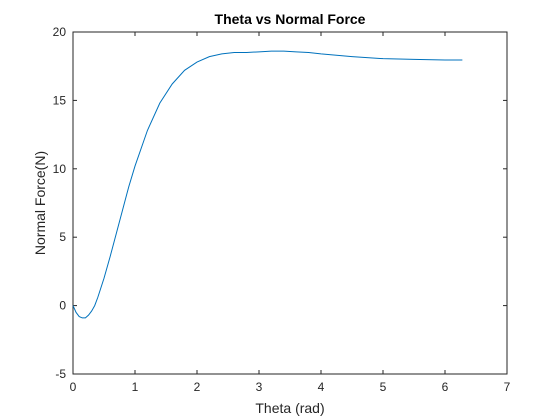 The width and height of the screenshot is (560, 420). Describe the element at coordinates (60, 32) in the screenshot. I see `y-tick-label: 20` at that location.